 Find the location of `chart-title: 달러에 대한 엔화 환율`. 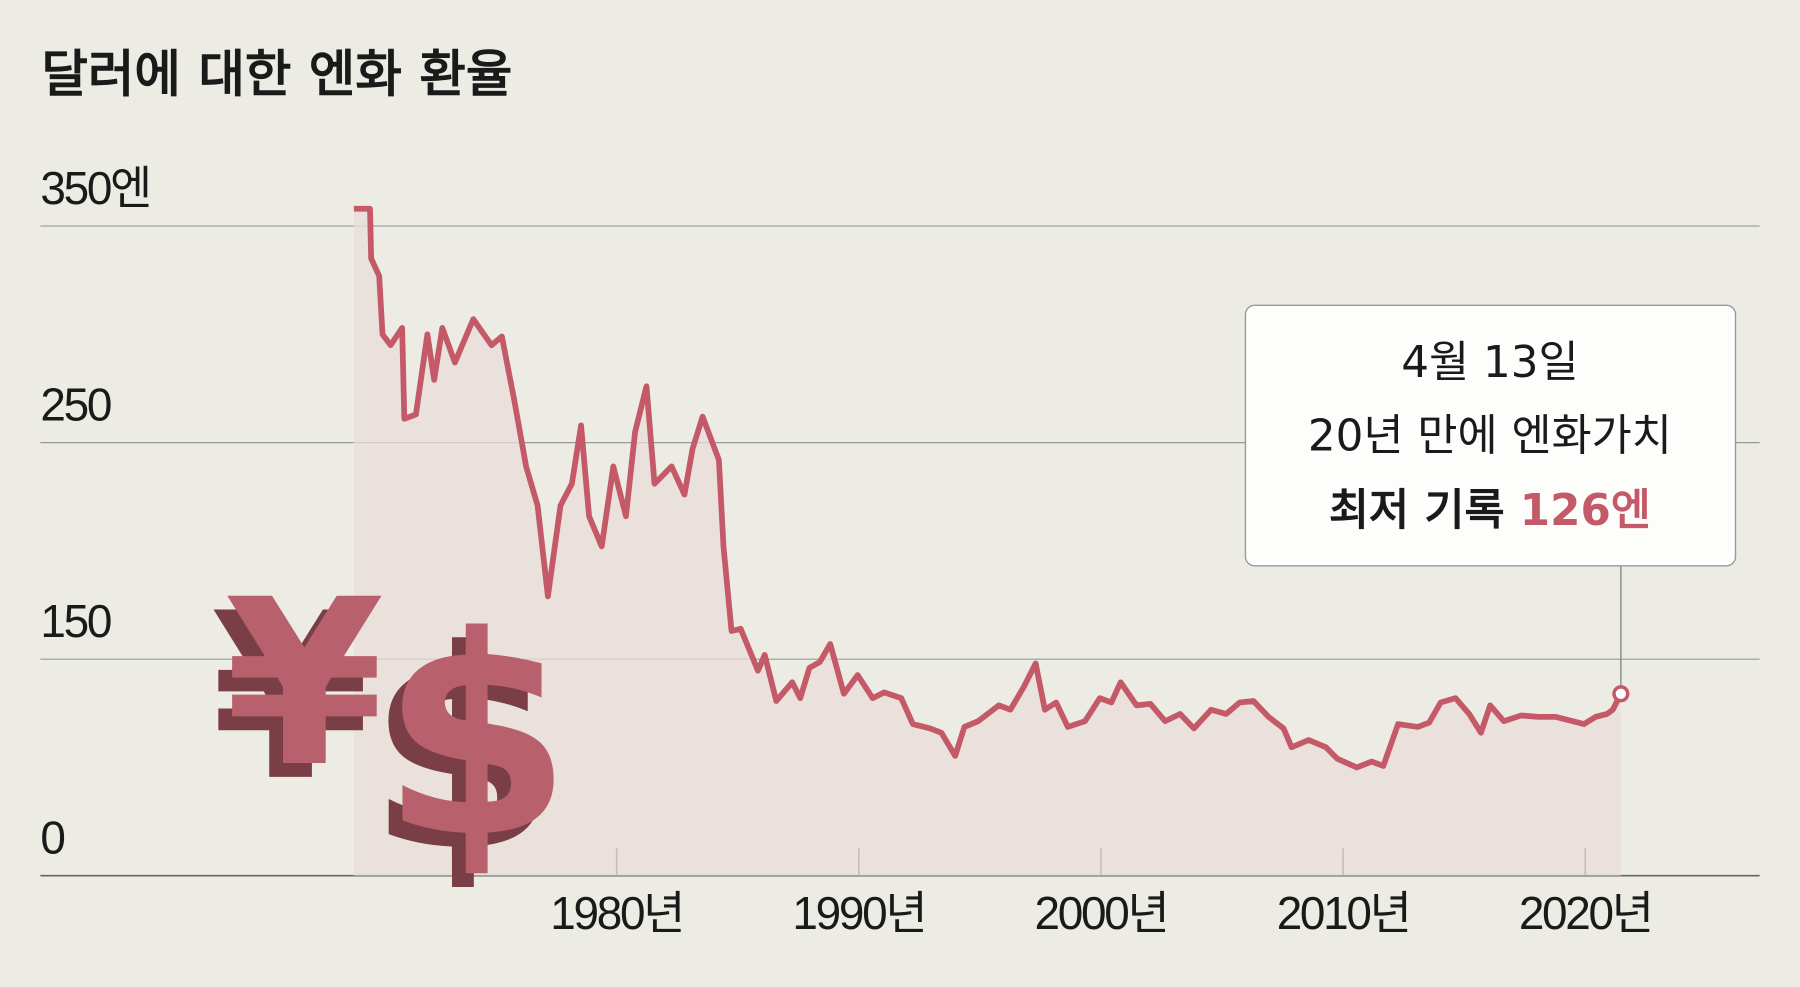

chart-title: 달러에 대한 엔화 환율 is located at coordinates (277, 74).